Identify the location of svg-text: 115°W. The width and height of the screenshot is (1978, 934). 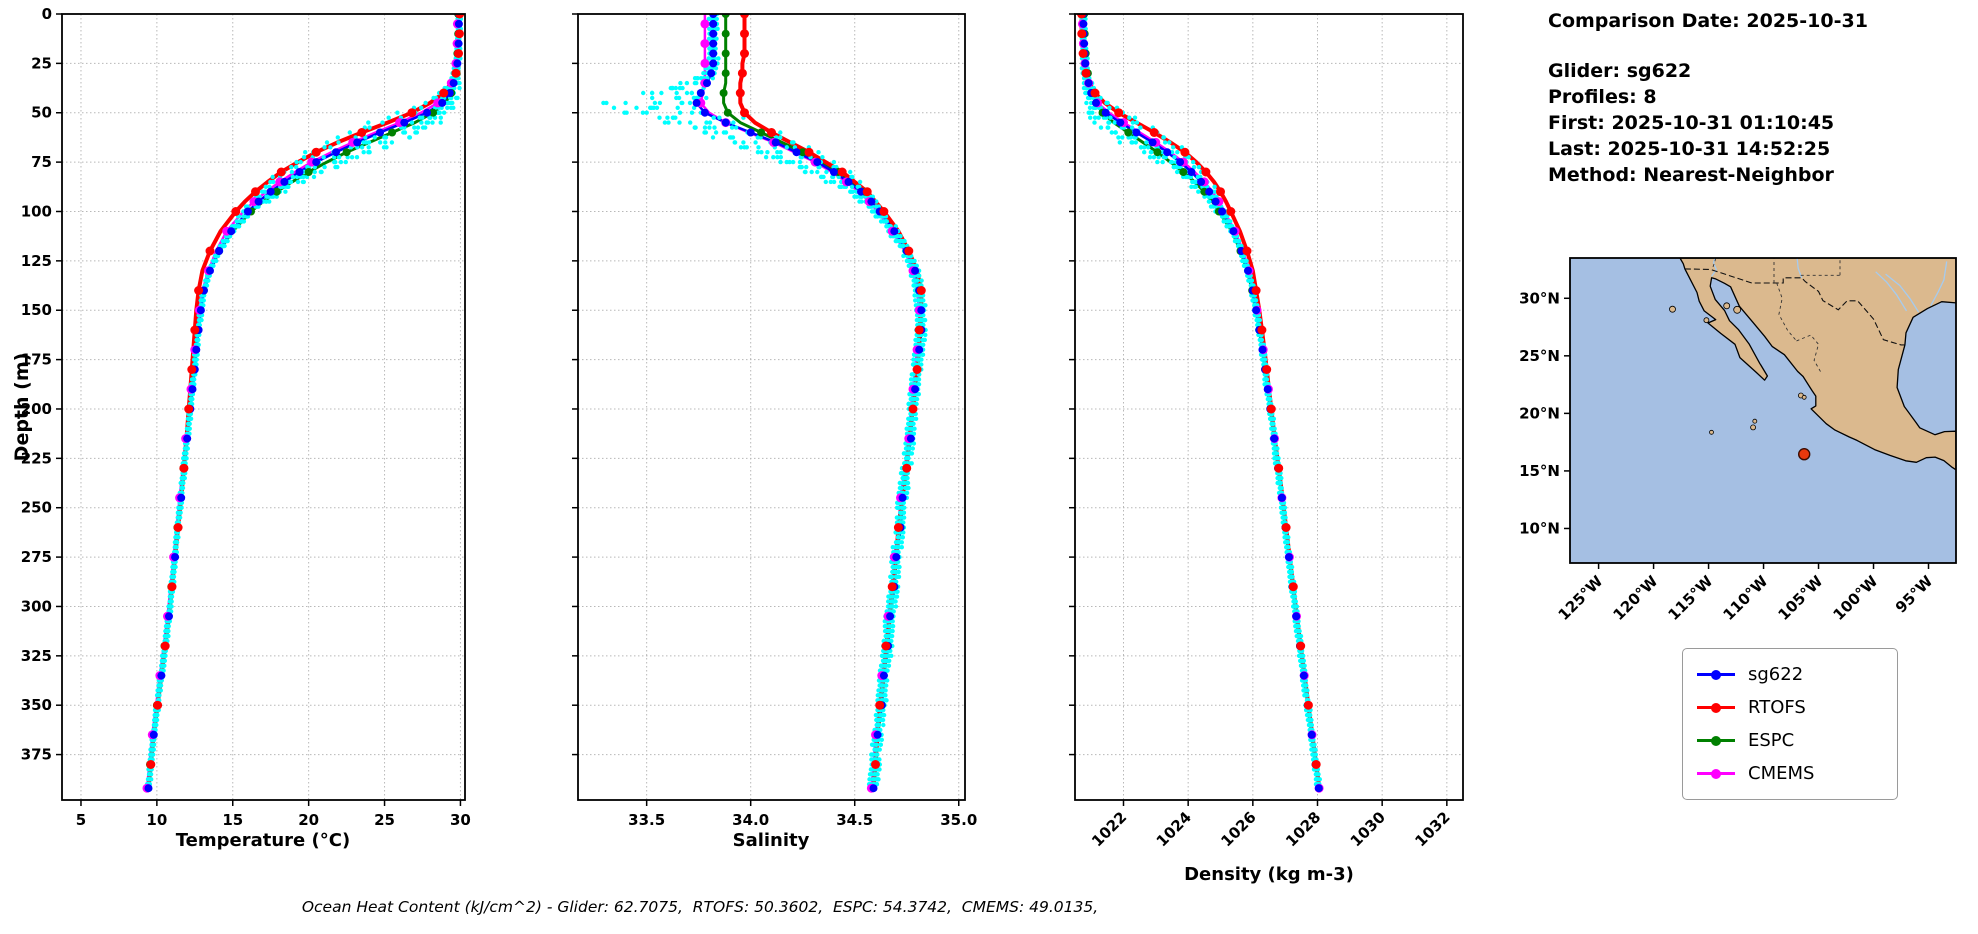
(1691, 598).